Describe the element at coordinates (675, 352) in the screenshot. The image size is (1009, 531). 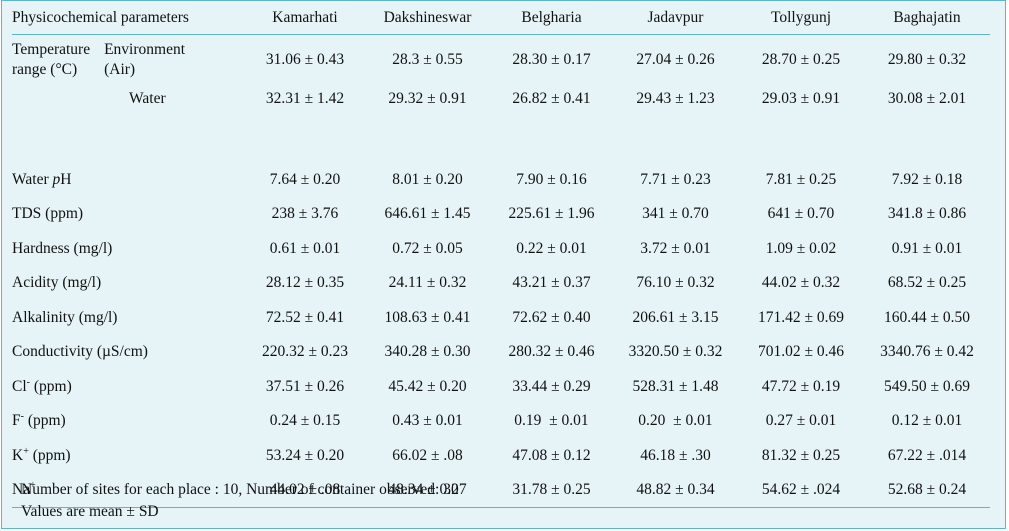
I see `table-cell: 3320.50 ± 0.32` at that location.